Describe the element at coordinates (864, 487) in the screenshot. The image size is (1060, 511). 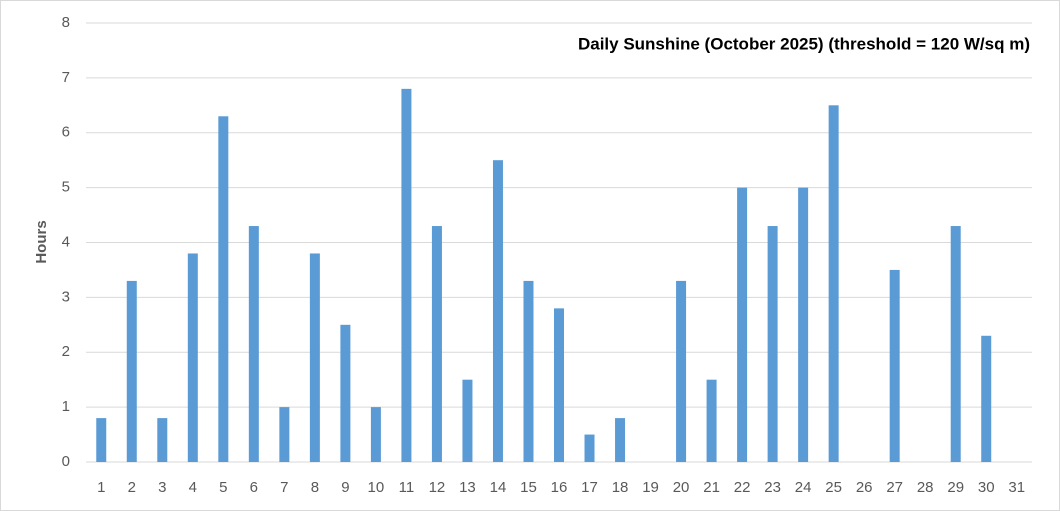
I see `x-tick-label: 26` at that location.